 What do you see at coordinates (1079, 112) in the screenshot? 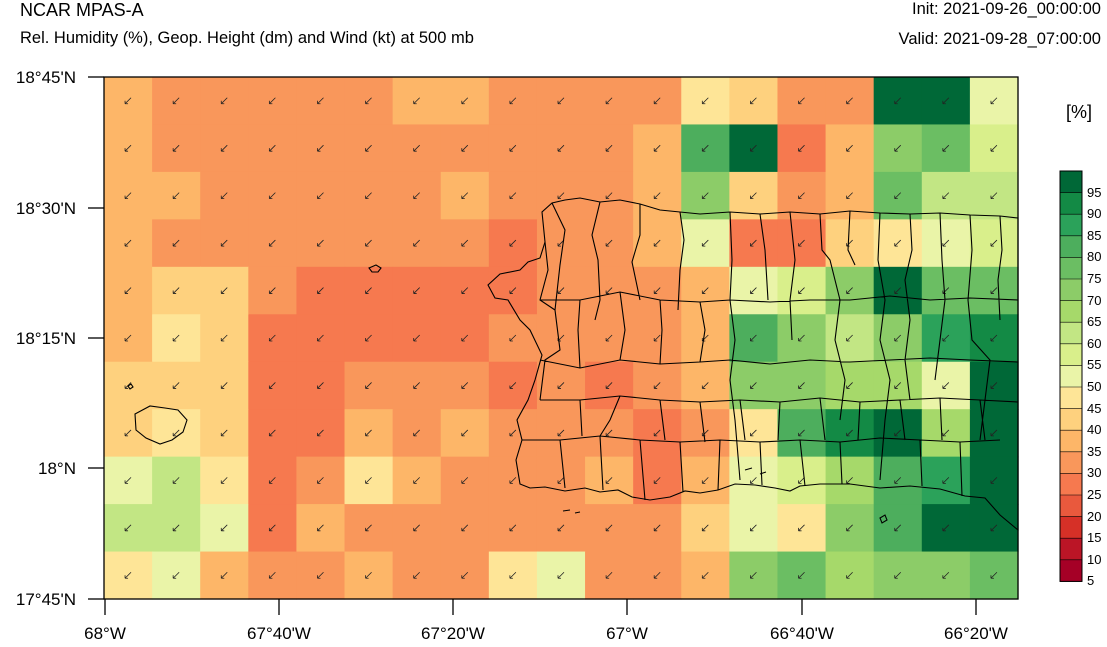
I see `colorbar-unit: [%]` at bounding box center [1079, 112].